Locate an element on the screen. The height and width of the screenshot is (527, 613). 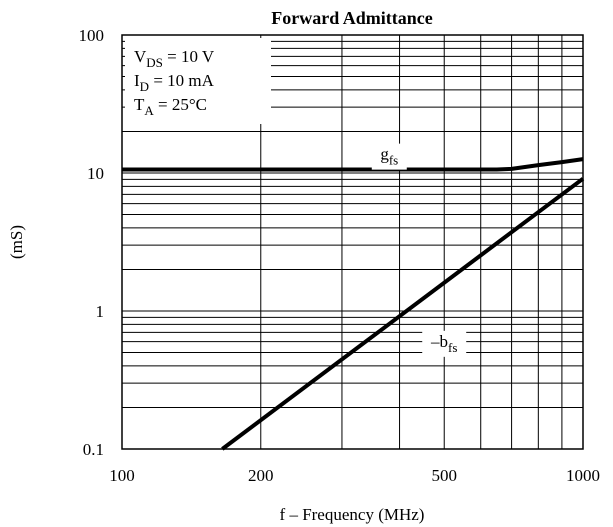
x-tick-label: 500 is located at coordinates (444, 475).